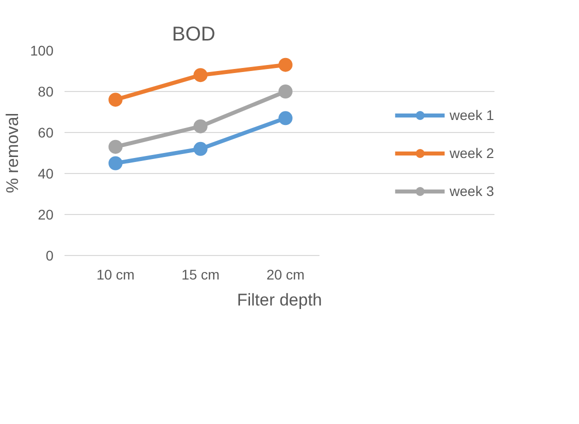  What do you see at coordinates (472, 190) in the screenshot?
I see `legend-label: week 3` at bounding box center [472, 190].